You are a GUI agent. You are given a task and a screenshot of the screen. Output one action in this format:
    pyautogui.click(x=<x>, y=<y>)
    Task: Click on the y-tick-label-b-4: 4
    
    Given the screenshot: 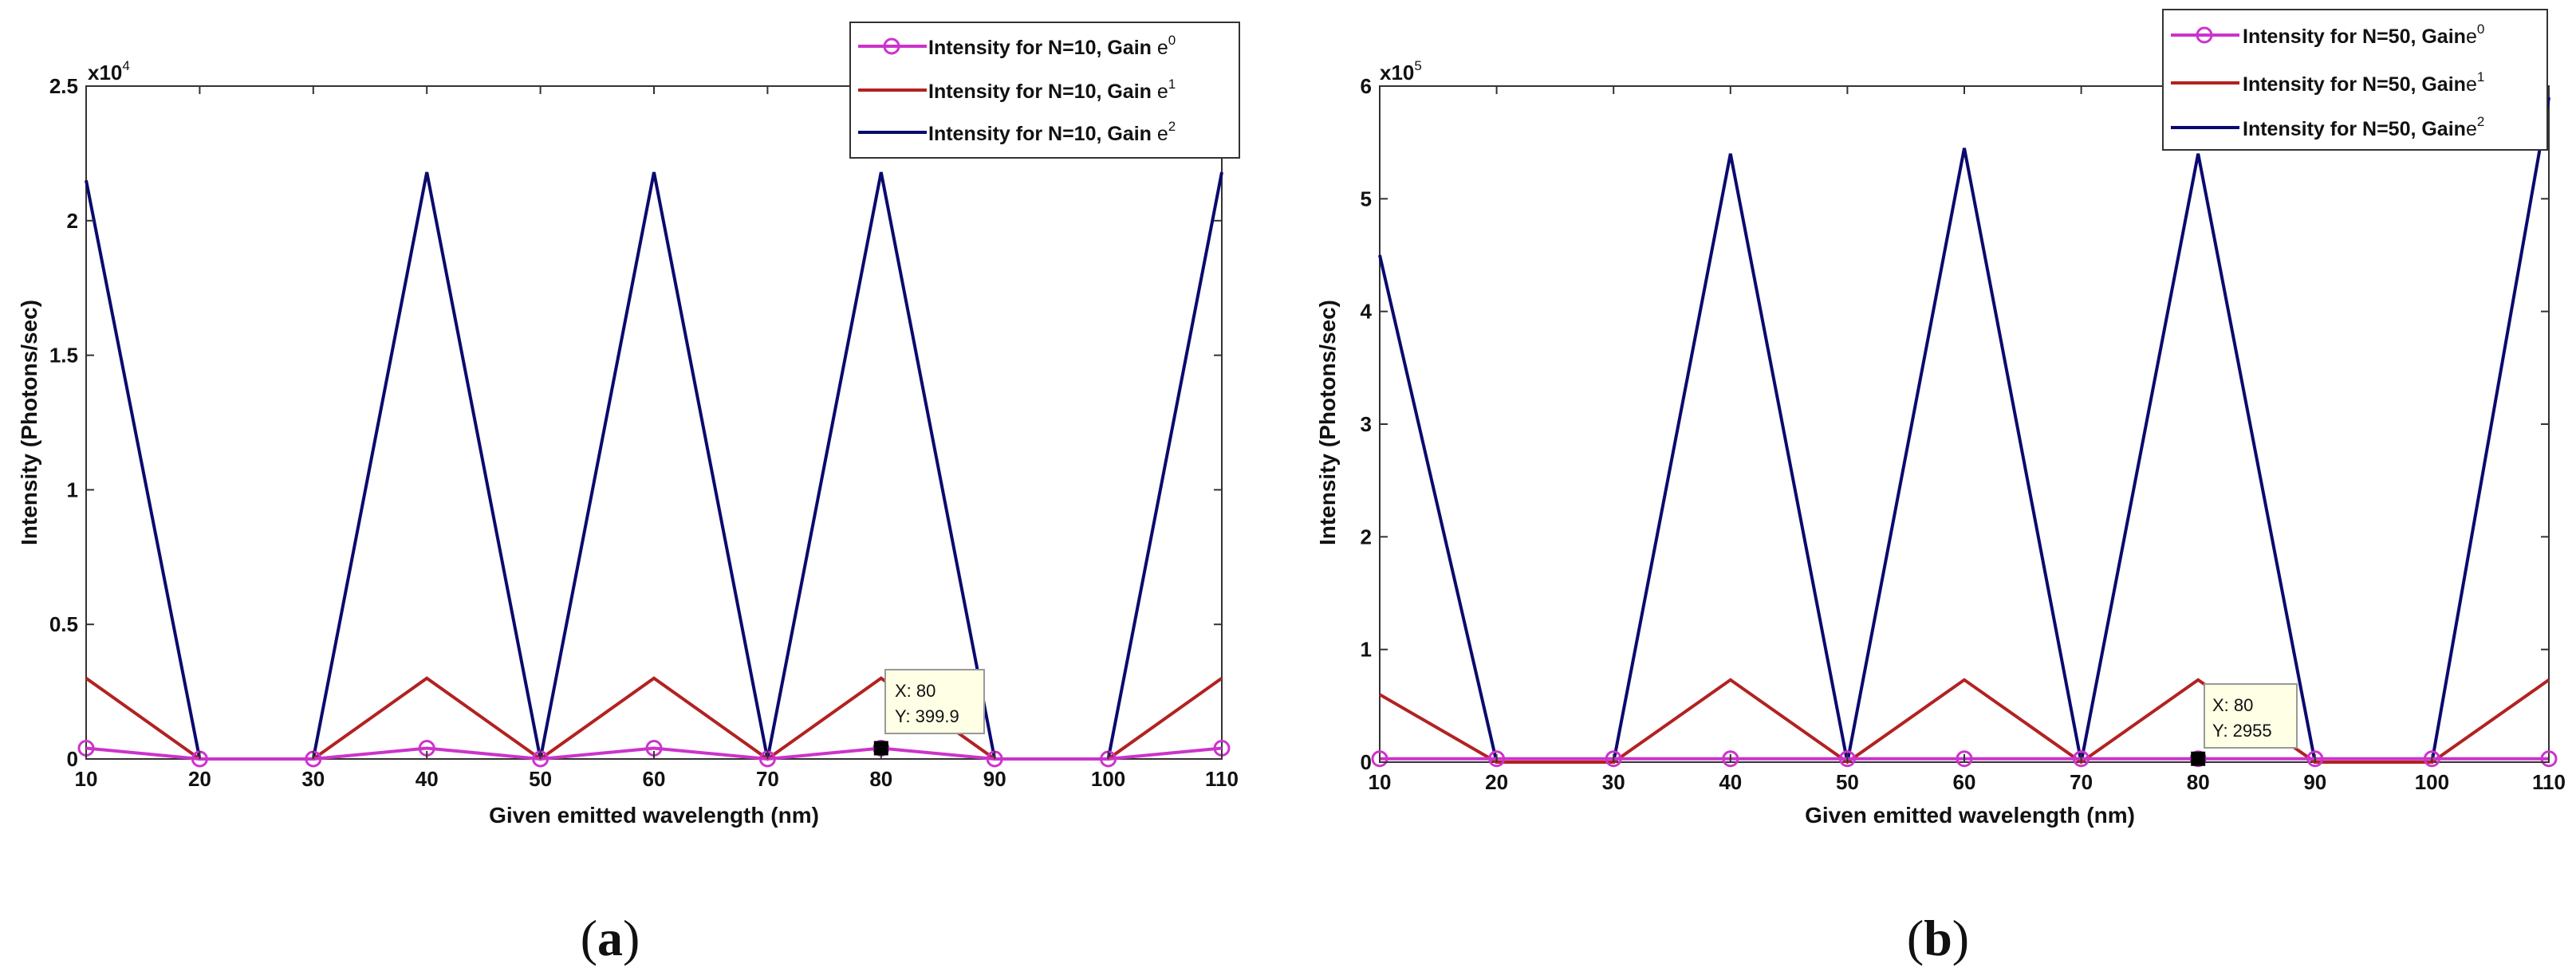 What is the action you would take?
    pyautogui.click(x=1367, y=312)
    